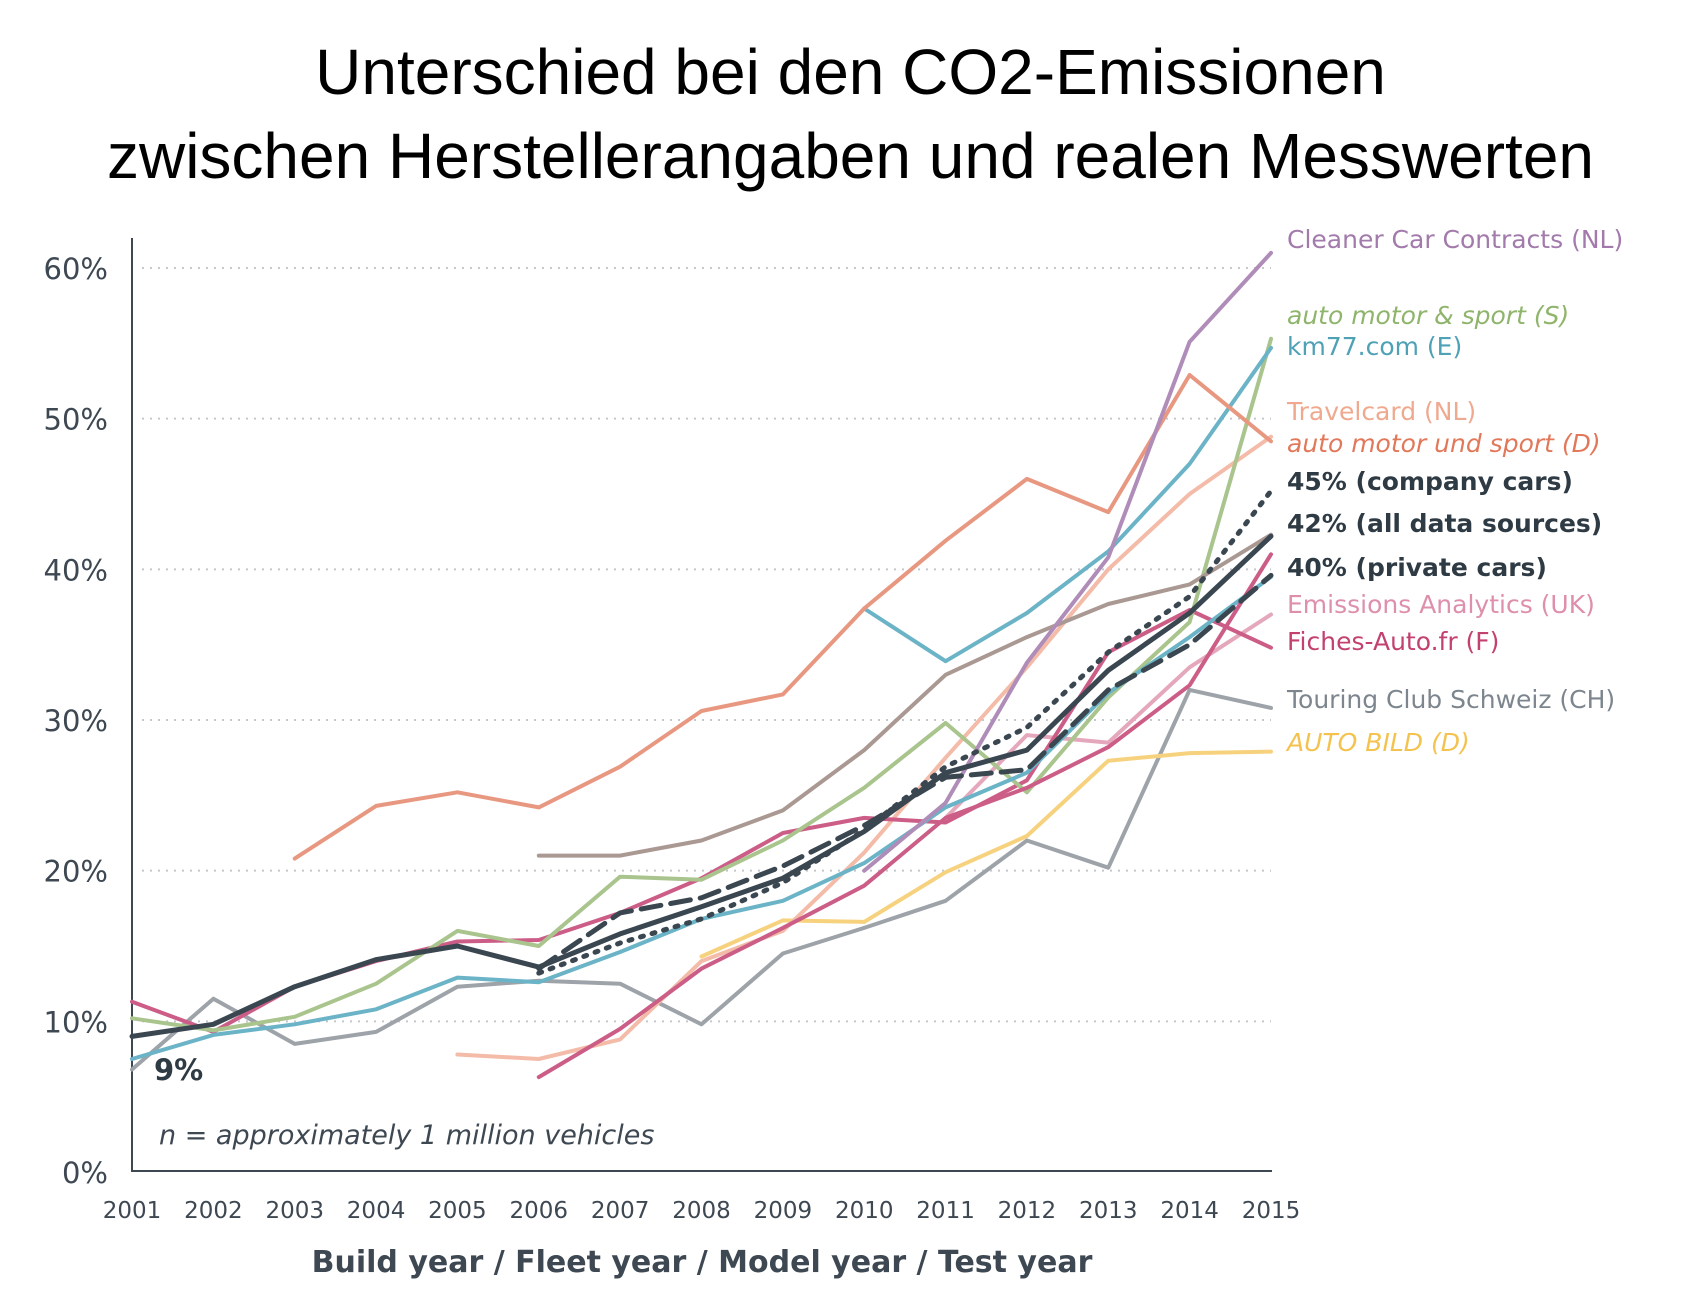  Describe the element at coordinates (1393, 641) in the screenshot. I see `legend-label: Fiches-Auto.fr (F)` at that location.